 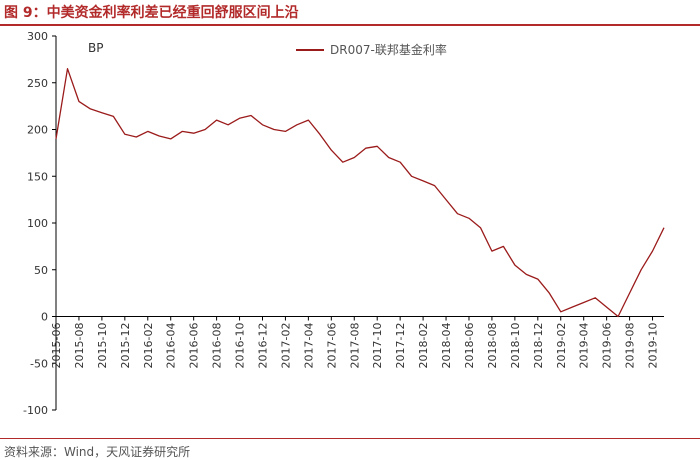 I want to click on legend-label: DR007-联邦基金利率, so click(x=388, y=49).